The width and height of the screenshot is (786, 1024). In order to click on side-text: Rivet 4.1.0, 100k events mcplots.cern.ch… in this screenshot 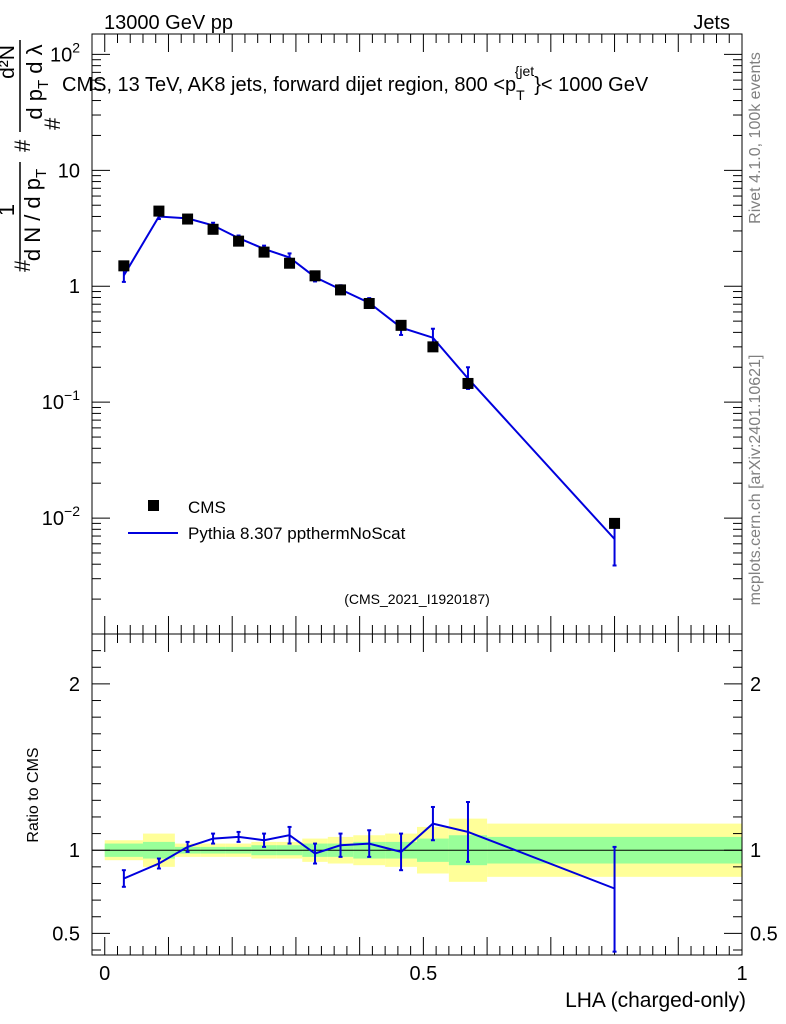, I will do `click(755, 328)`.